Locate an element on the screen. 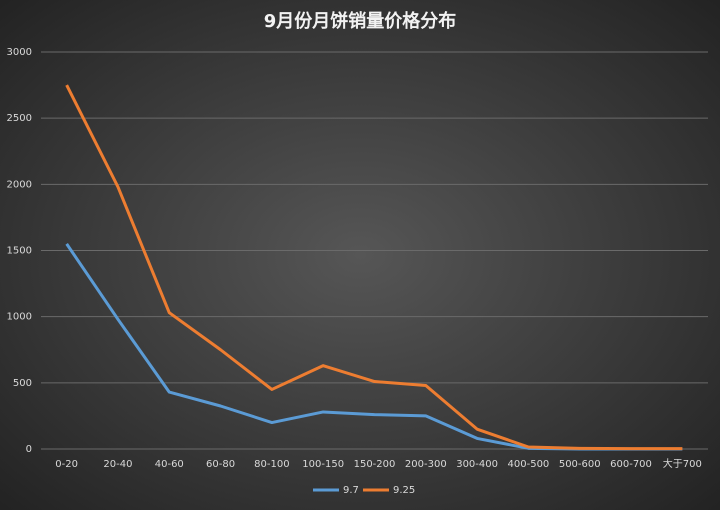 The image size is (720, 510). x-tick-label: 400-500 is located at coordinates (529, 464).